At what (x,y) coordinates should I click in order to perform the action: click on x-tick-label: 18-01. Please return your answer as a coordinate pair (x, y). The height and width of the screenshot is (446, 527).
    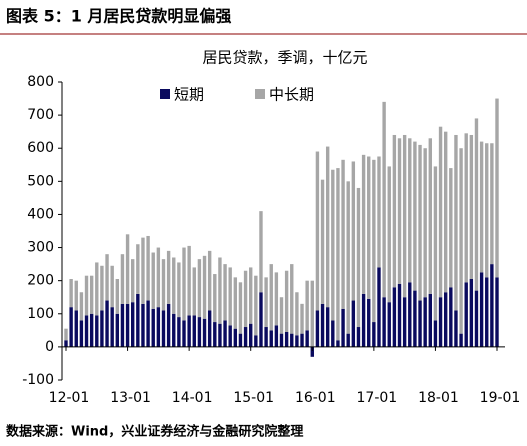
    Looking at the image, I should click on (438, 398).